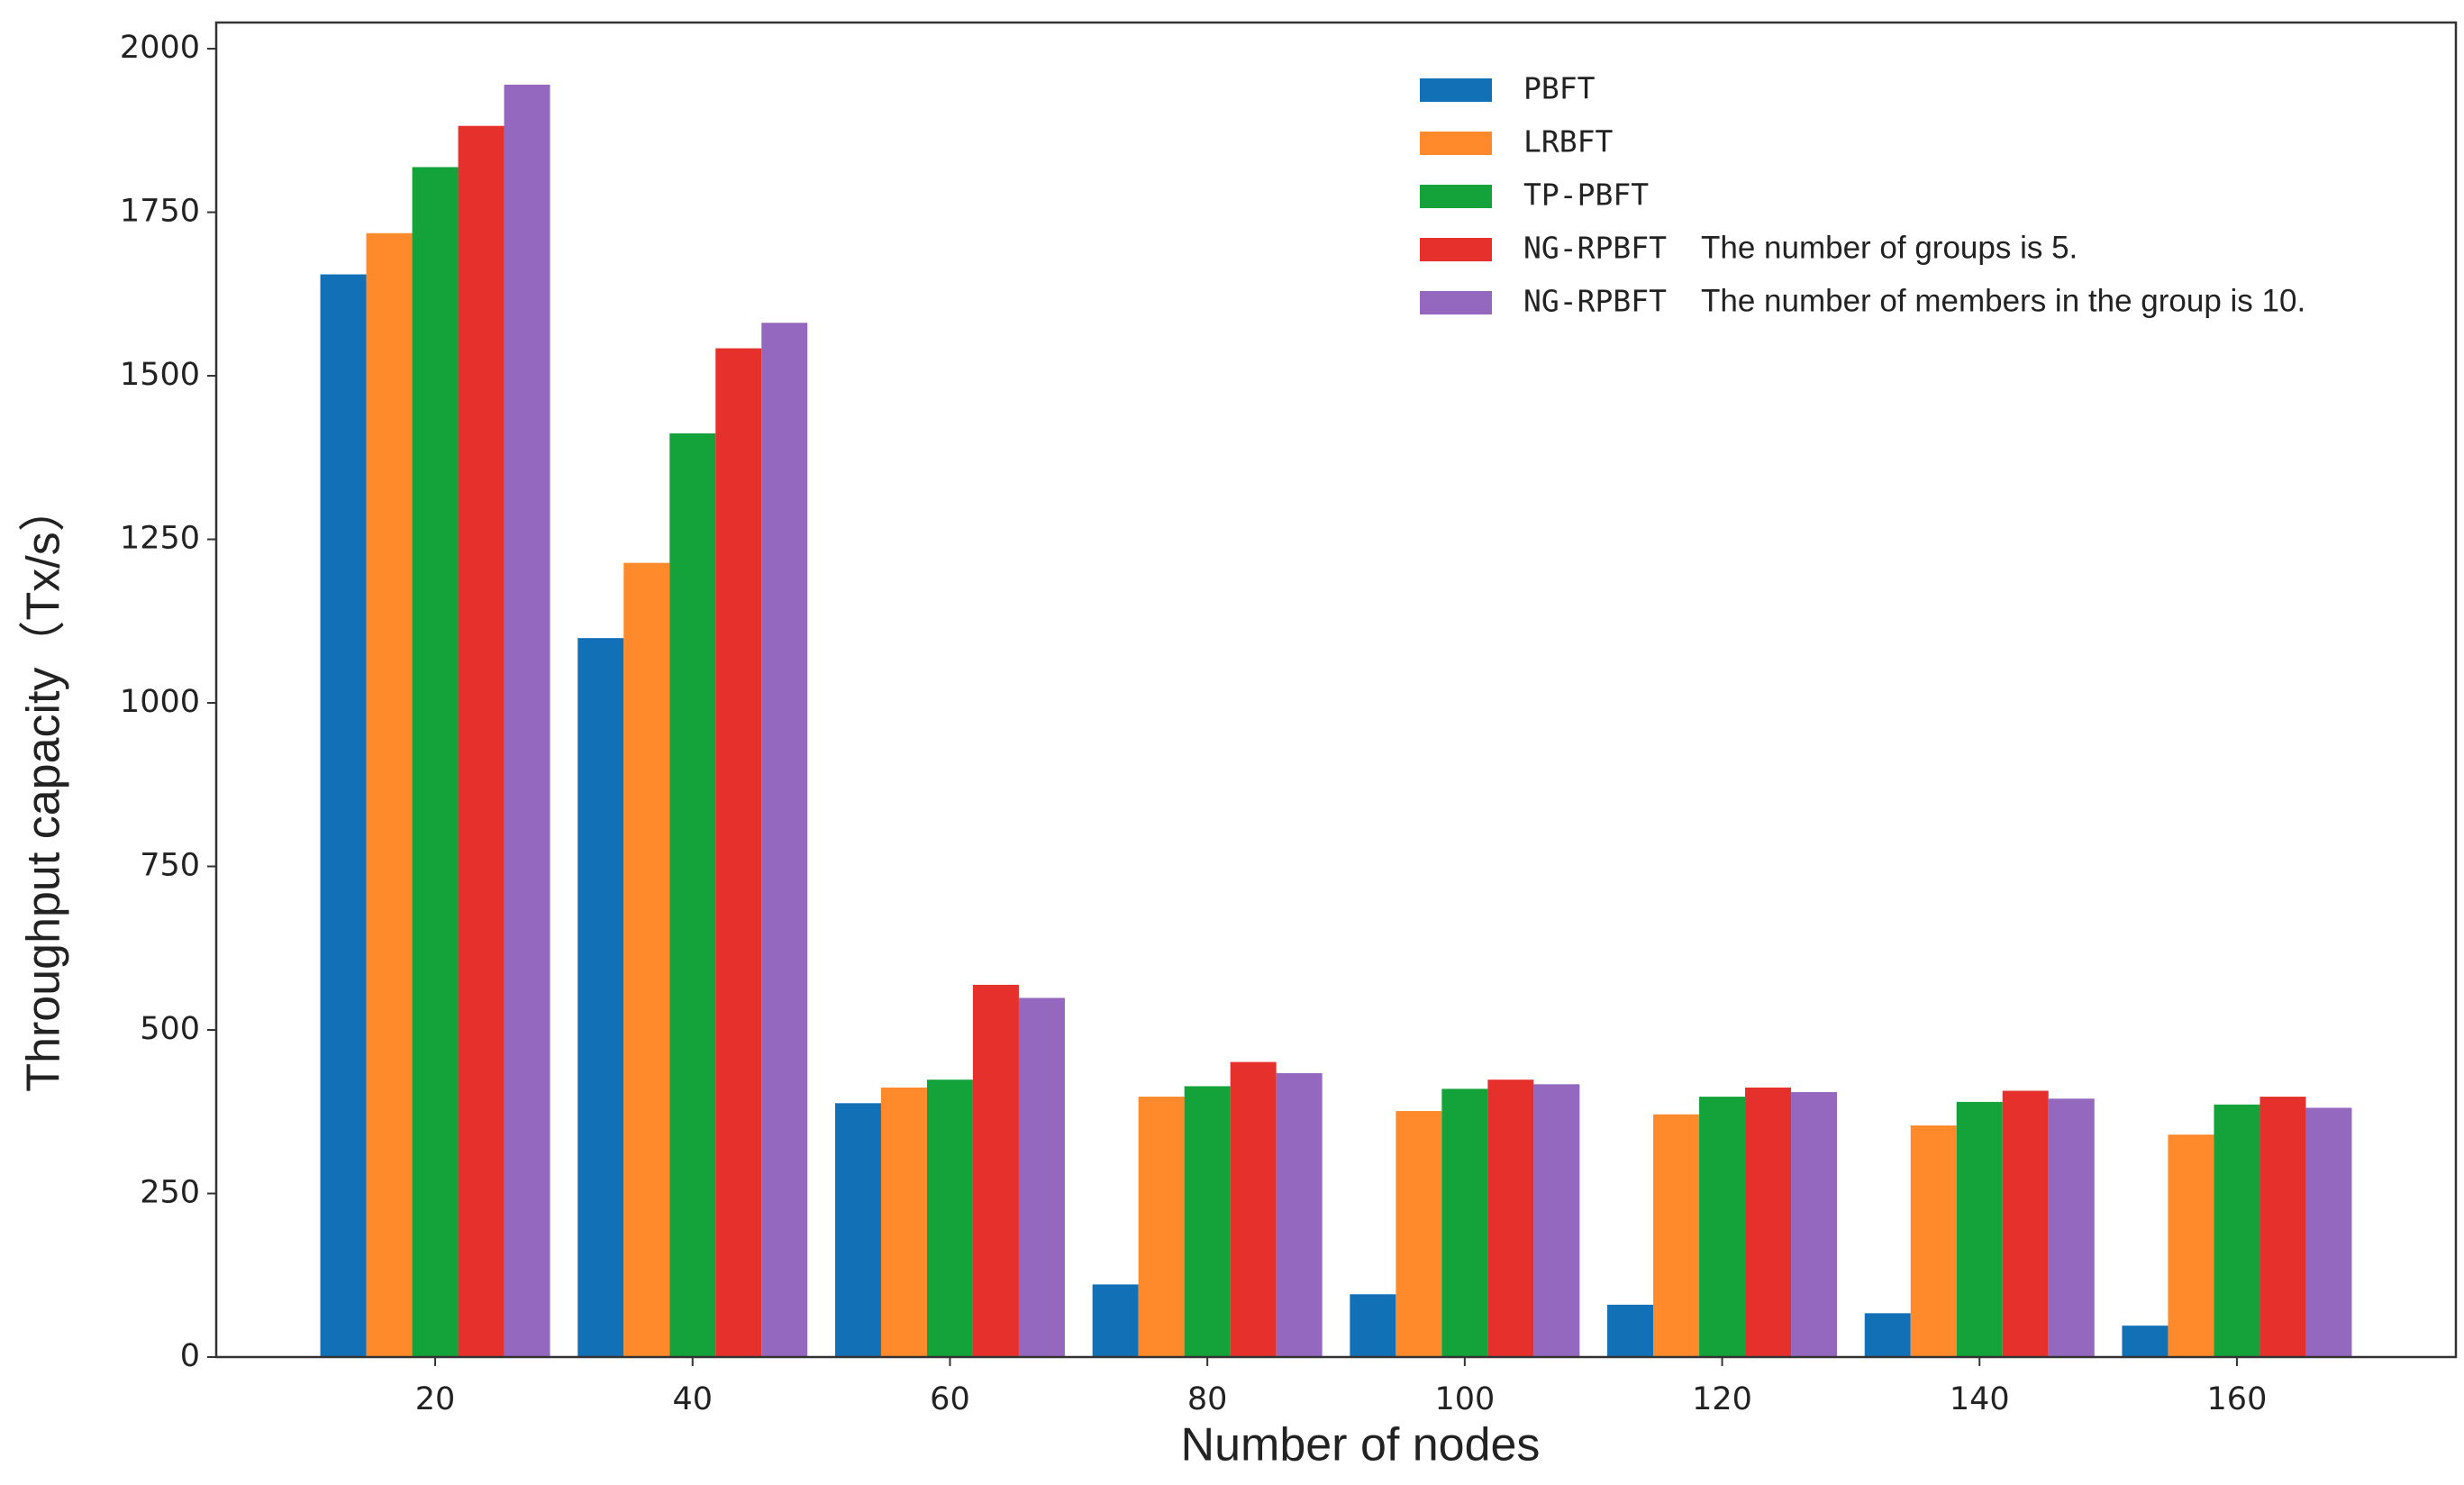 The image size is (2464, 1485). I want to click on x-tick-label: 140, so click(1980, 1399).